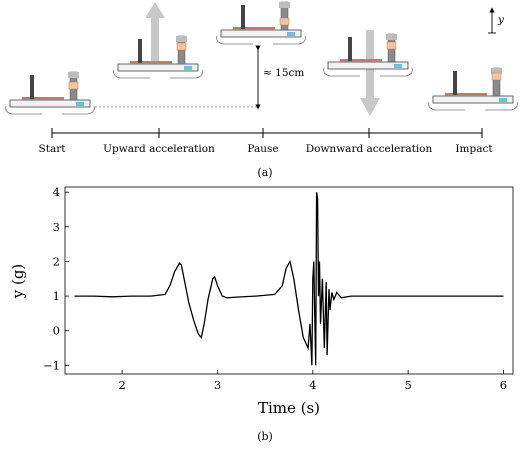 The width and height of the screenshot is (527, 449). What do you see at coordinates (18, 282) in the screenshot?
I see `y-axis-label: y (g)` at bounding box center [18, 282].